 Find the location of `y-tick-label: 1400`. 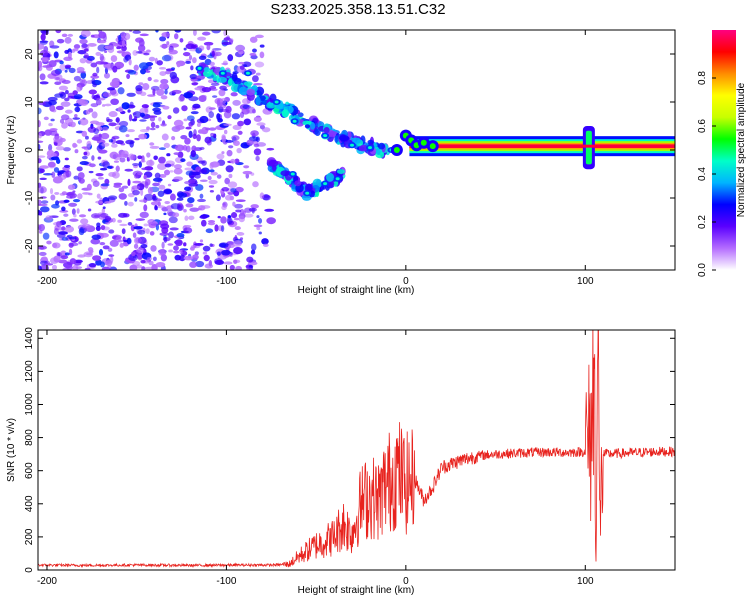

y-tick-label: 1400 is located at coordinates (29, 338).